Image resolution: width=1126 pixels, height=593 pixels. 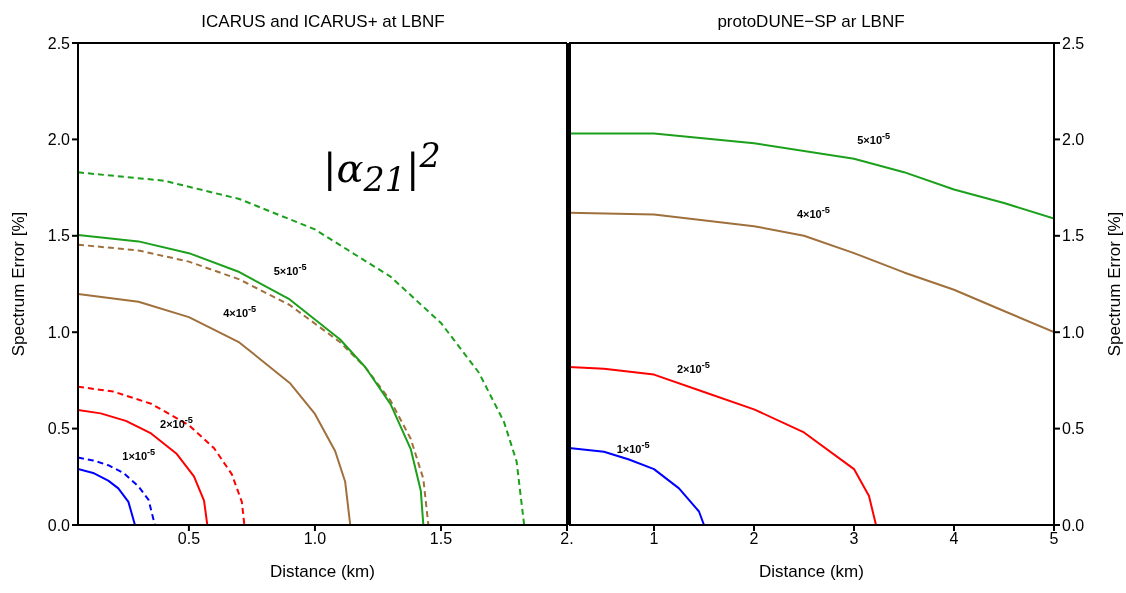 I want to click on x-tick-label: 2, so click(x=754, y=539).